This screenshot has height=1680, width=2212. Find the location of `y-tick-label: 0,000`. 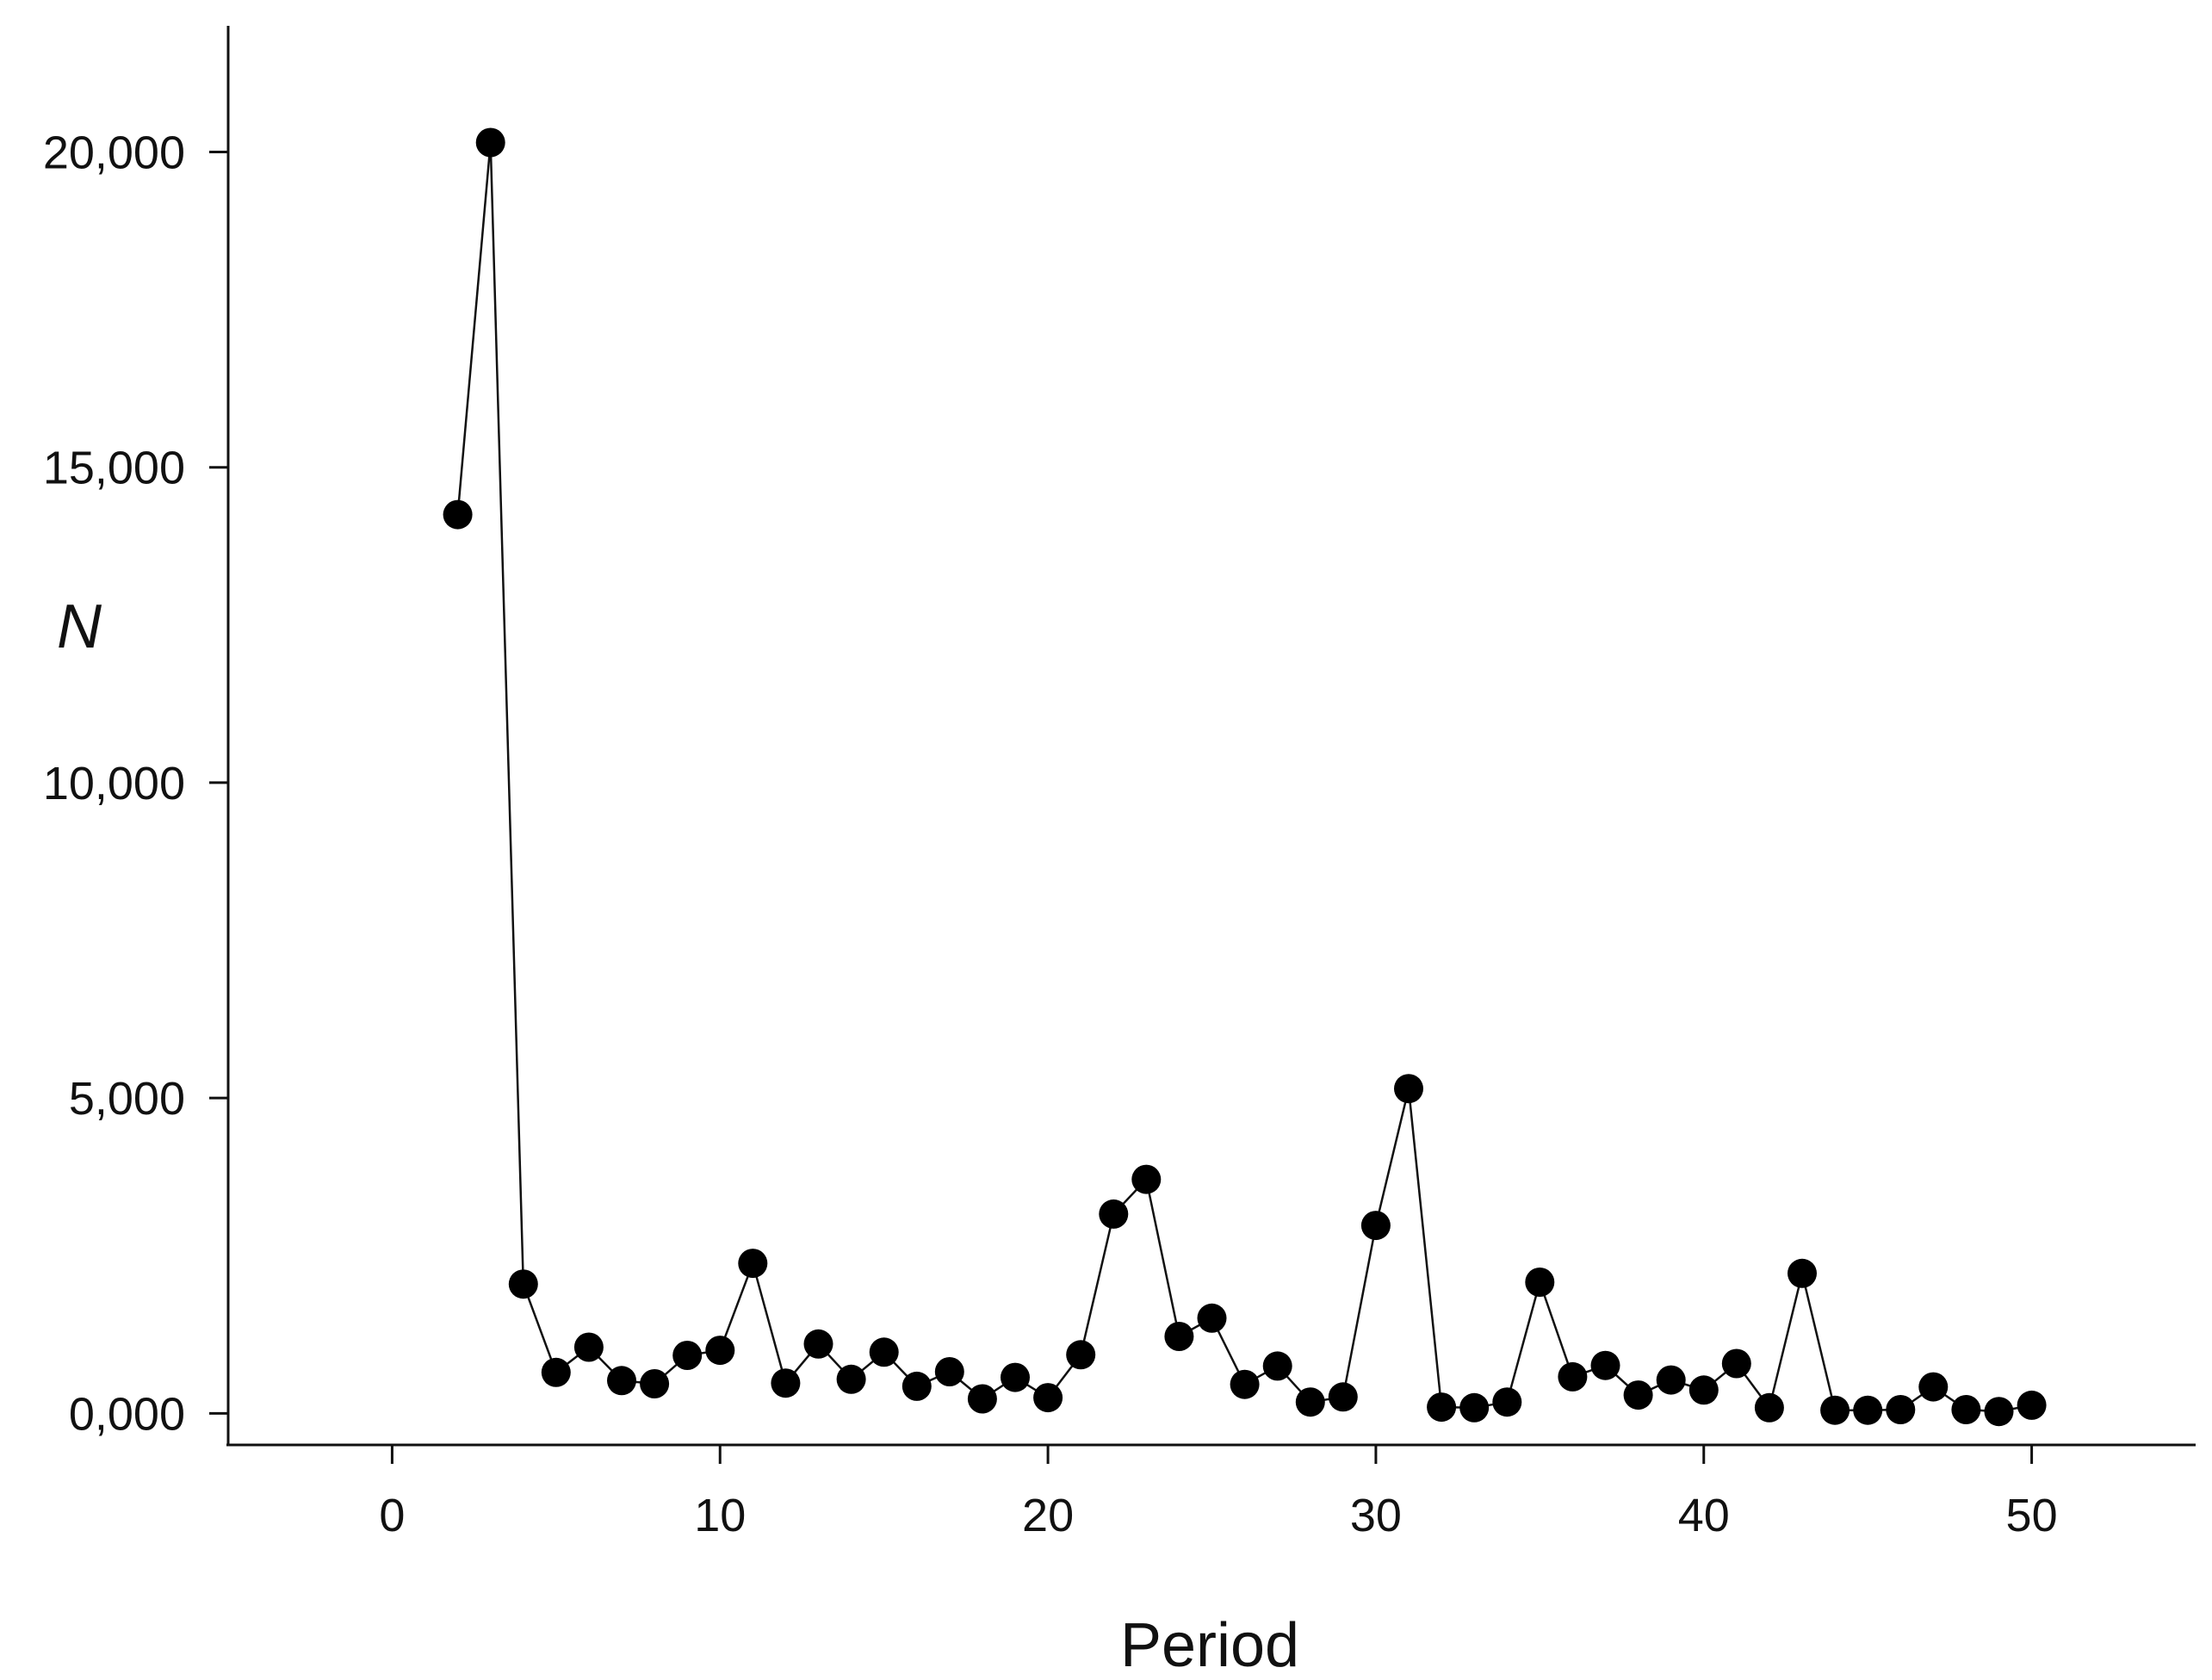

y-tick-label: 0,000 is located at coordinates (127, 1414).